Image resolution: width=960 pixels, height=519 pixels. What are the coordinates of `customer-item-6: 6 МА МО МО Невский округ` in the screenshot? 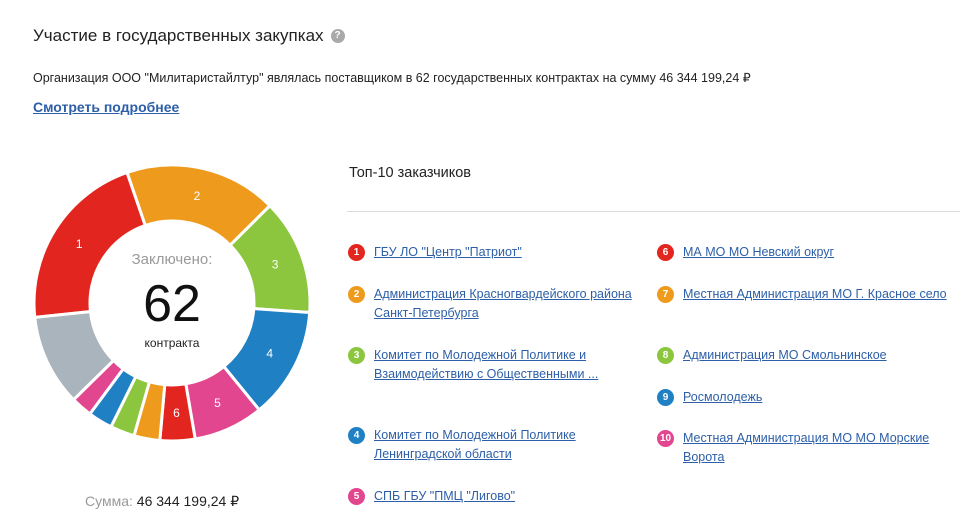 It's located at (802, 252).